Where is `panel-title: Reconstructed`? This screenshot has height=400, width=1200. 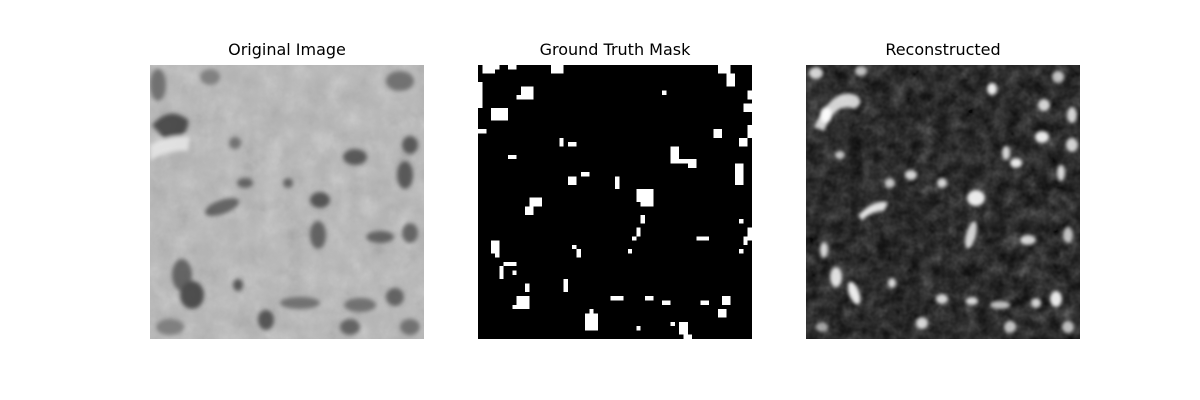
panel-title: Reconstructed is located at coordinates (943, 49).